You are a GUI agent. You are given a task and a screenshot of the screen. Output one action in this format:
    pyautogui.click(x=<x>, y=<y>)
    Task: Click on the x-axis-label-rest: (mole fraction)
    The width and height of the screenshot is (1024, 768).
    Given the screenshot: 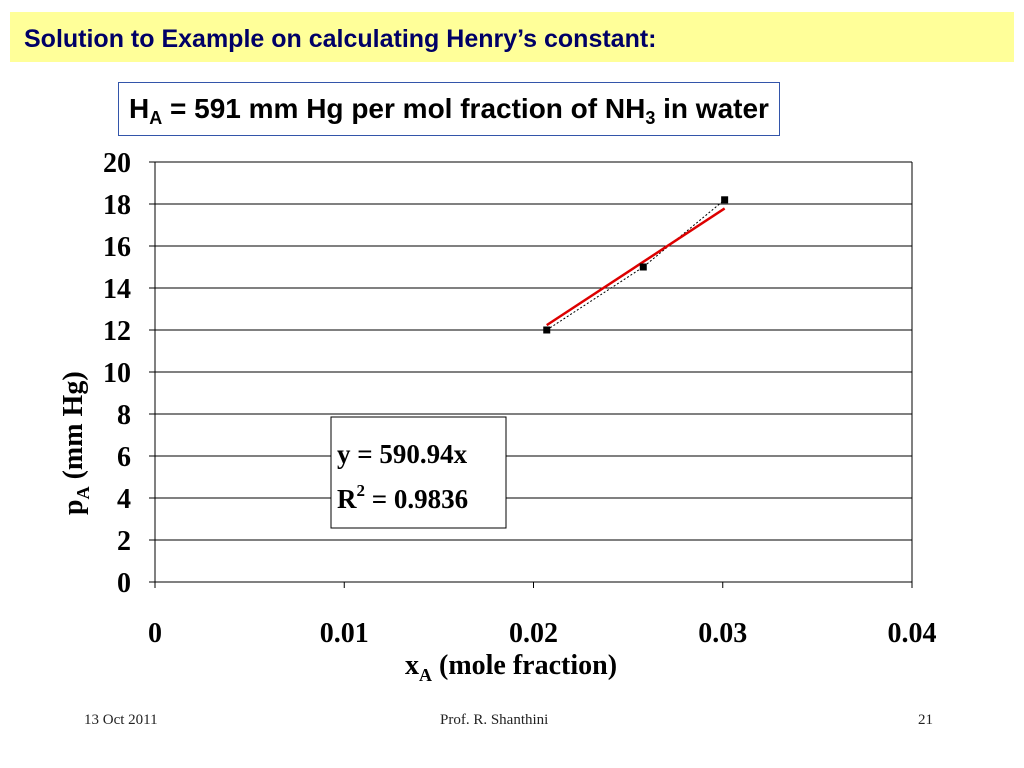 What is the action you would take?
    pyautogui.click(x=524, y=665)
    